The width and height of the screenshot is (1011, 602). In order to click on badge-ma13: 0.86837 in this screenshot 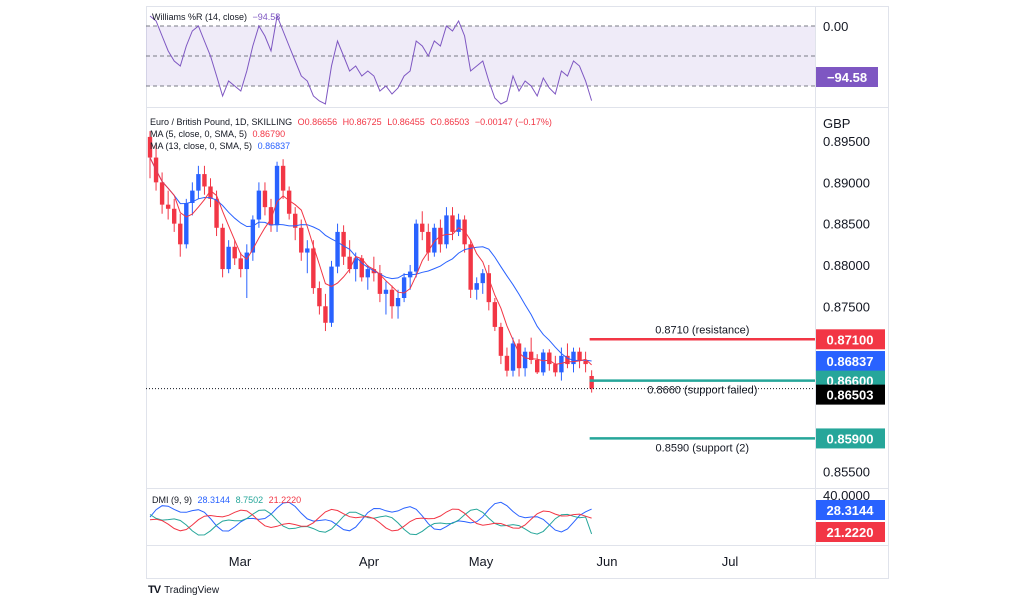, I will do `click(850, 361)`.